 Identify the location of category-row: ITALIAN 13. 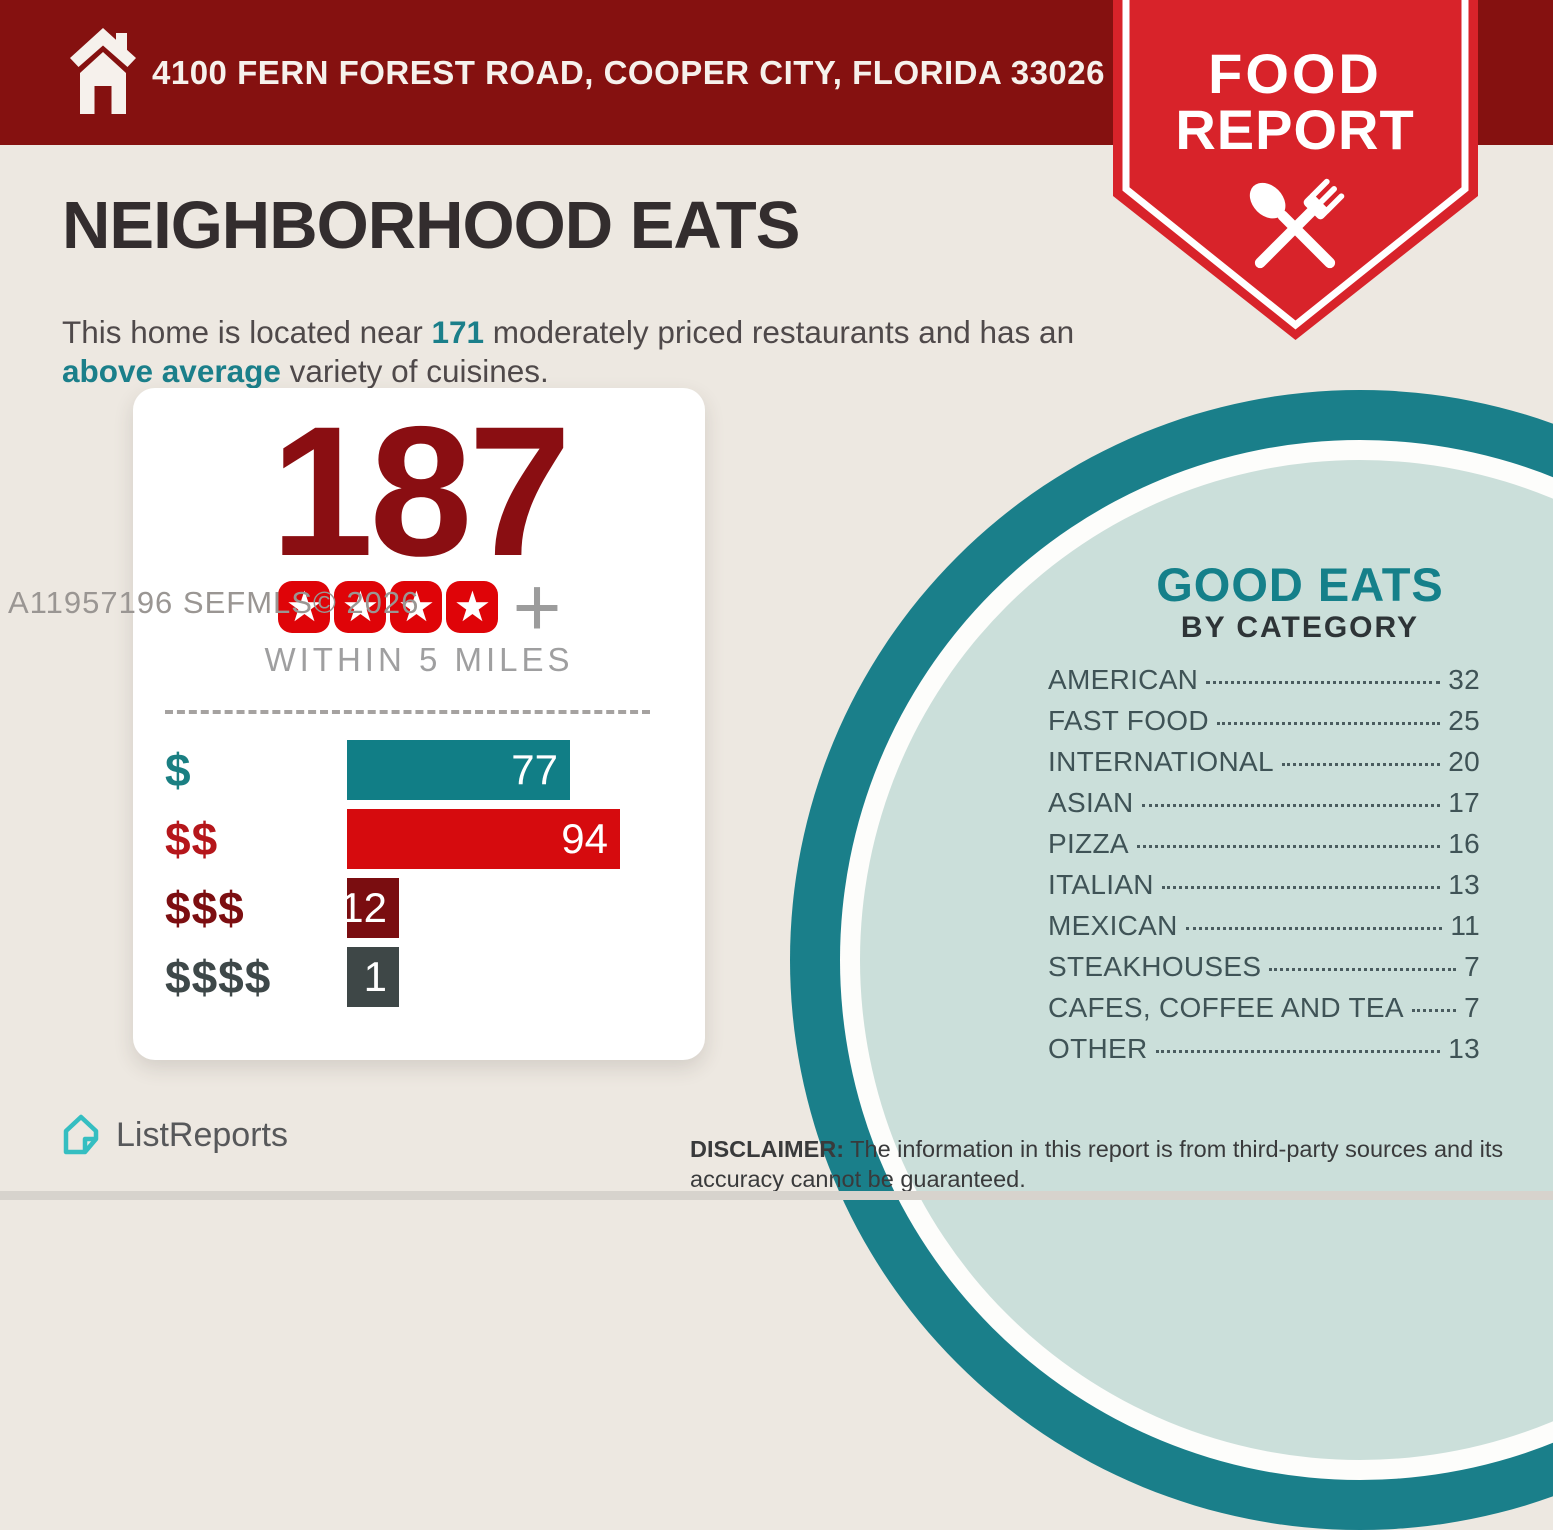
(1264, 885).